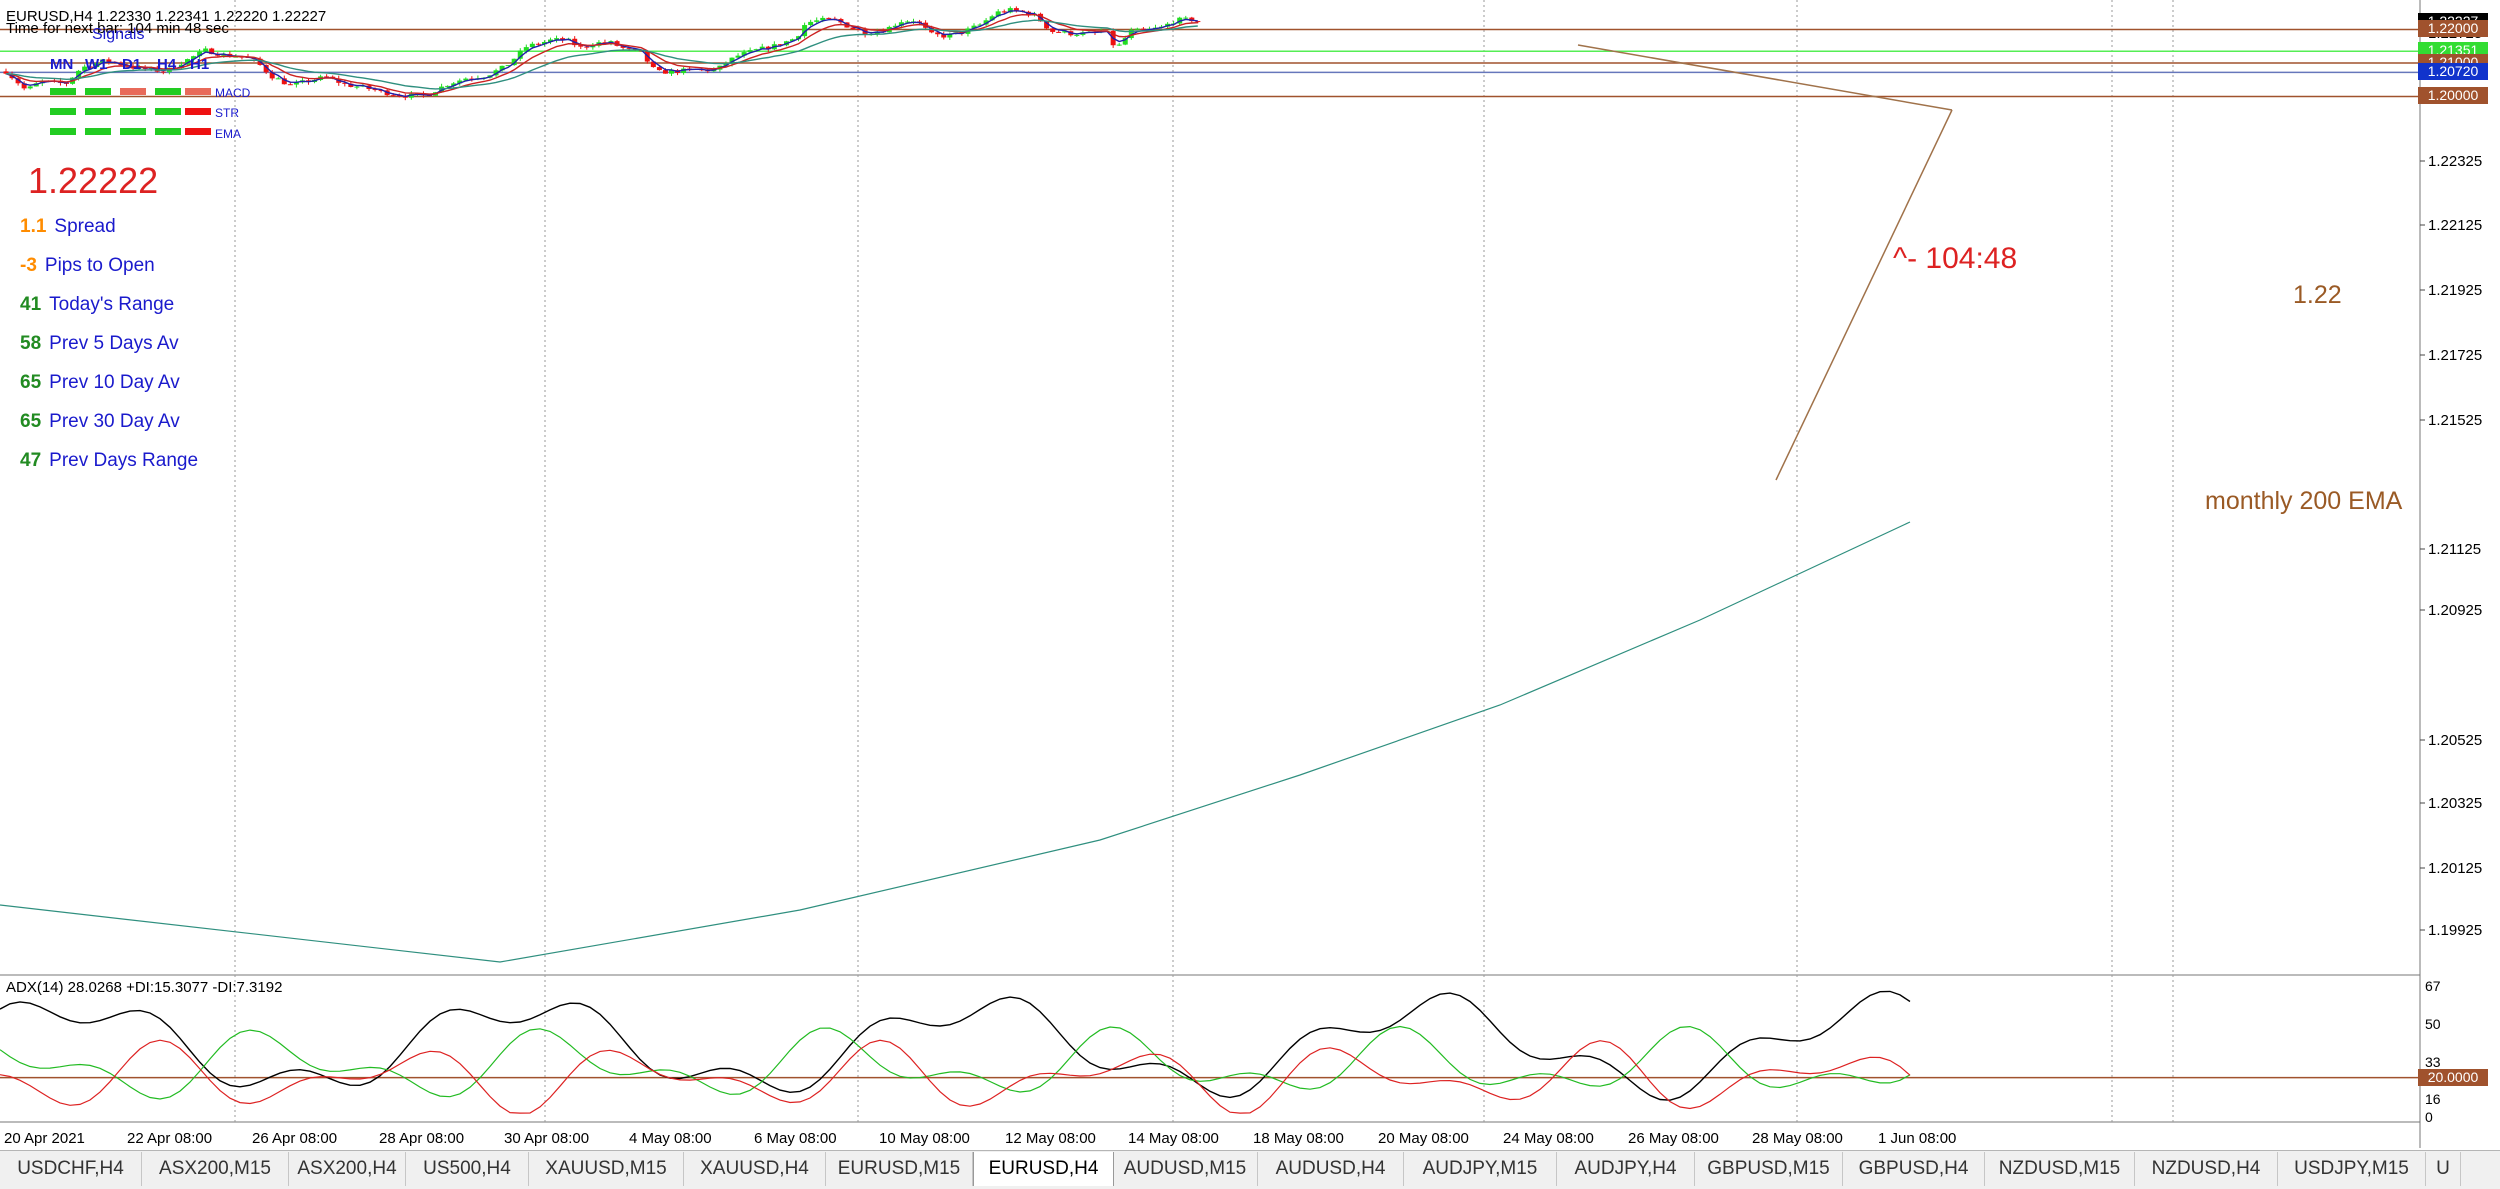  I want to click on symbol-tab-nzdusd-m15: NZDUSD,M15, so click(2060, 1169).